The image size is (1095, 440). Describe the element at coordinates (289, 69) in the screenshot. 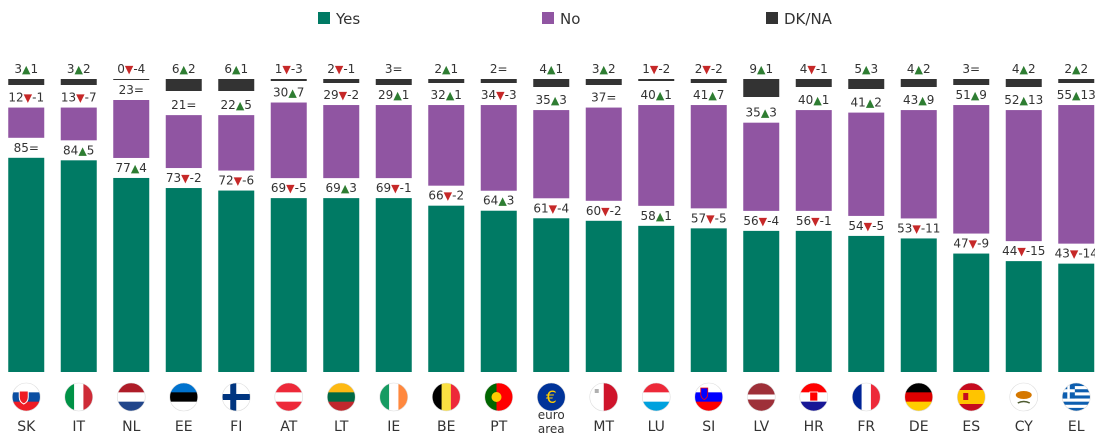

I see `value-label-dkna: 1▼-3` at that location.